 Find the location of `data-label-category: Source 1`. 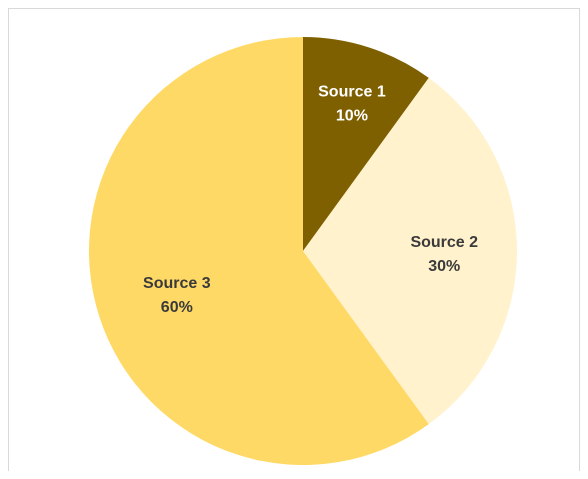

data-label-category: Source 1 is located at coordinates (352, 91).